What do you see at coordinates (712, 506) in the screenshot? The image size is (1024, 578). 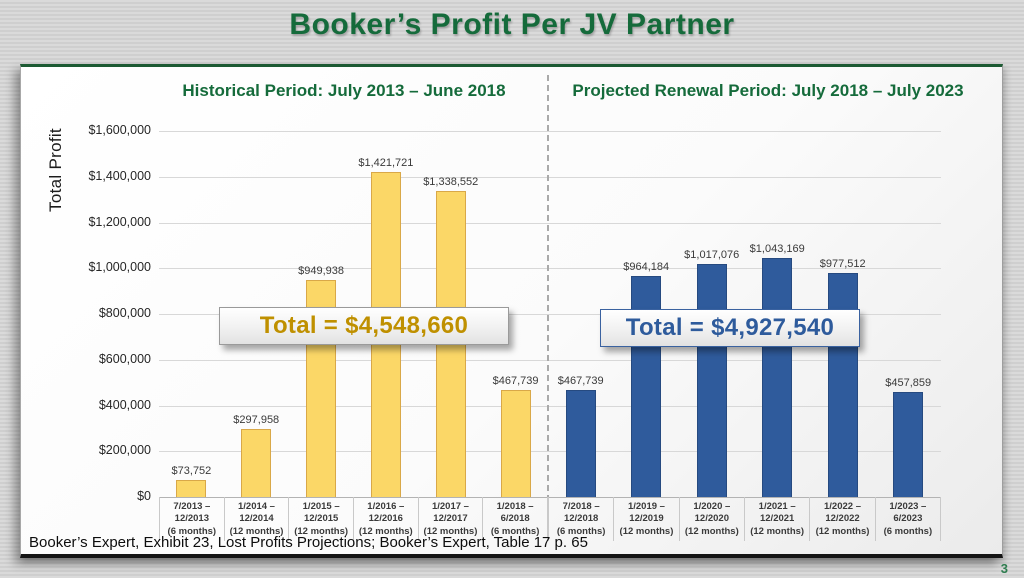 I see `category-label-line: 1/2020 –` at bounding box center [712, 506].